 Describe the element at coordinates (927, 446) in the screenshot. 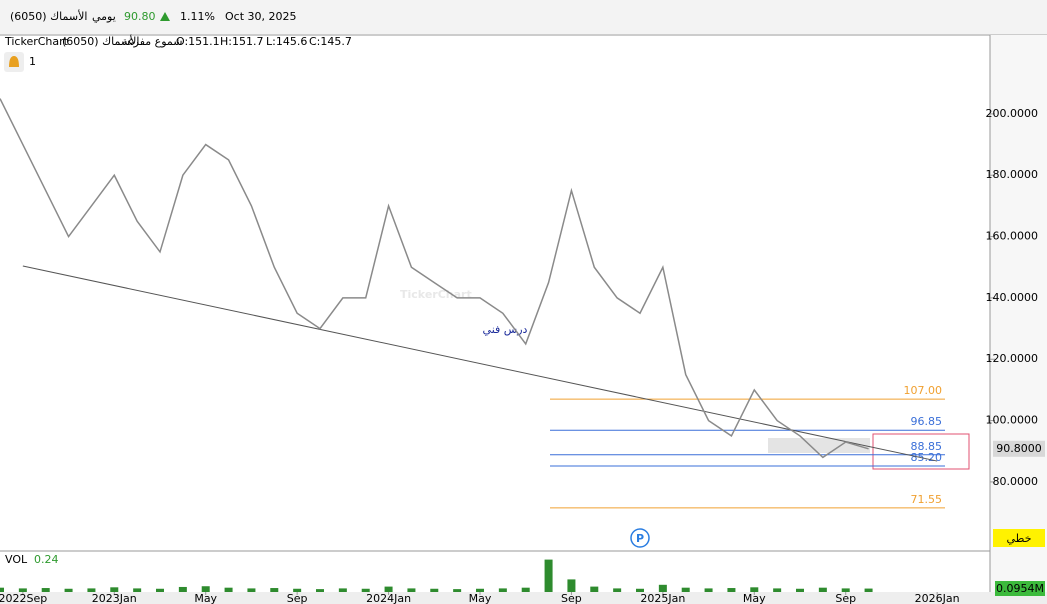

I see `level-label: 88.85` at that location.